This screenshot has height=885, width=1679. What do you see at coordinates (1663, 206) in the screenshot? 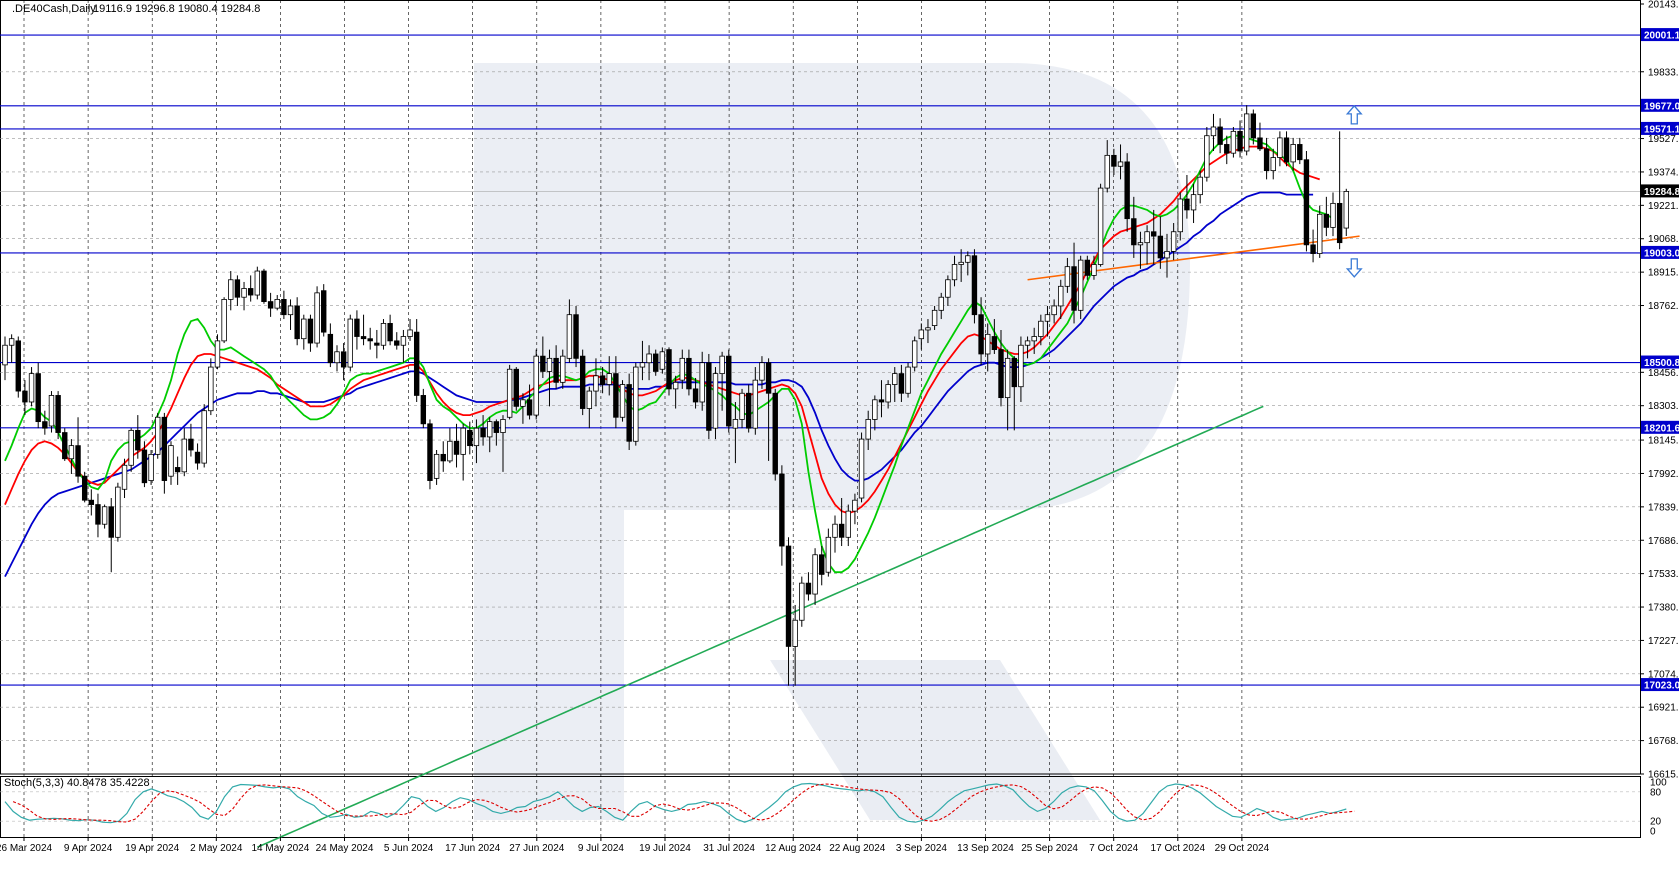
I see `price-tick-label: 19221.0` at bounding box center [1663, 206].